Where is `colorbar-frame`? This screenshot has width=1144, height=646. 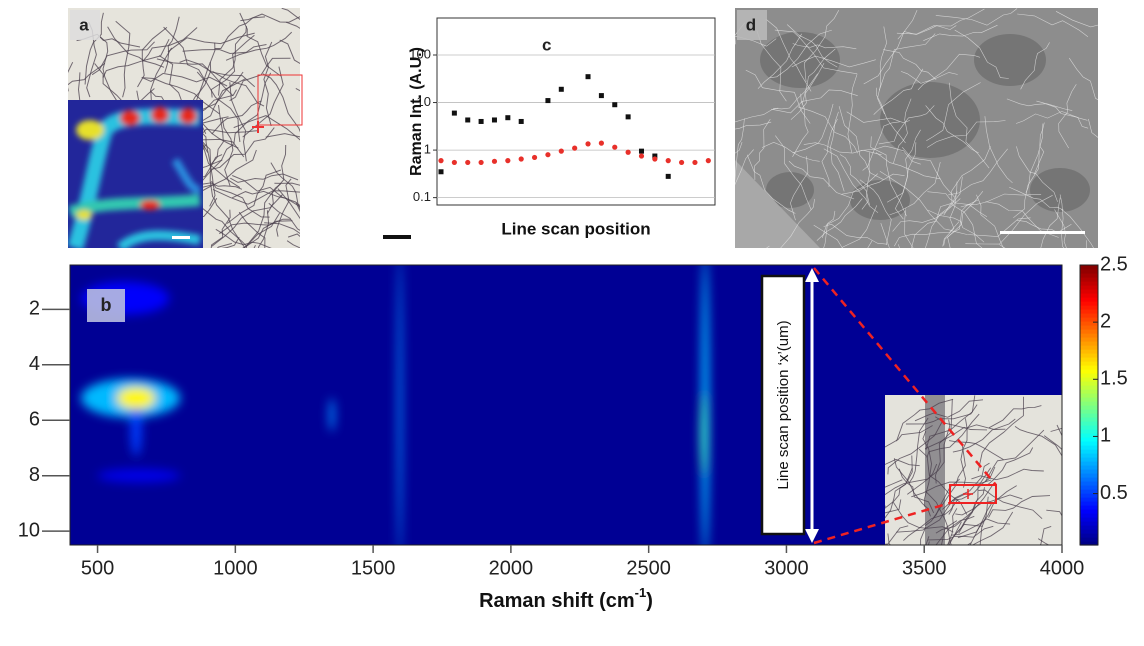
colorbar-frame is located at coordinates (1089, 405).